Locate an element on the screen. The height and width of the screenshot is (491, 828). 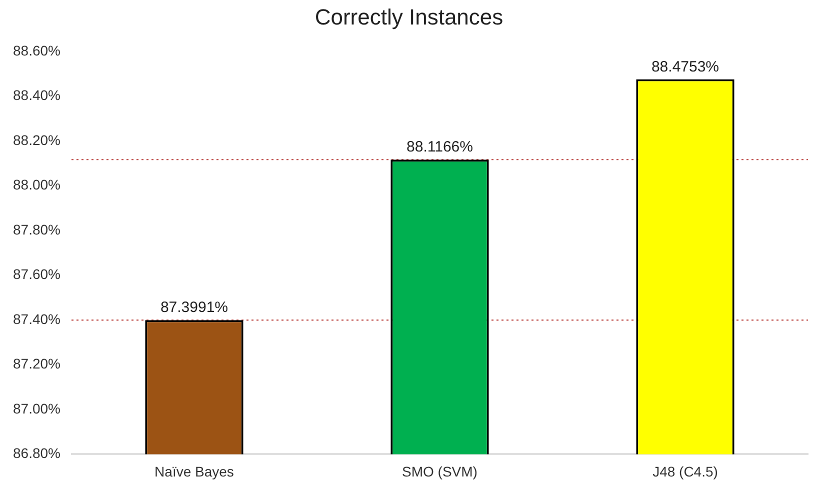
data-label: 88.4753% is located at coordinates (685, 67).